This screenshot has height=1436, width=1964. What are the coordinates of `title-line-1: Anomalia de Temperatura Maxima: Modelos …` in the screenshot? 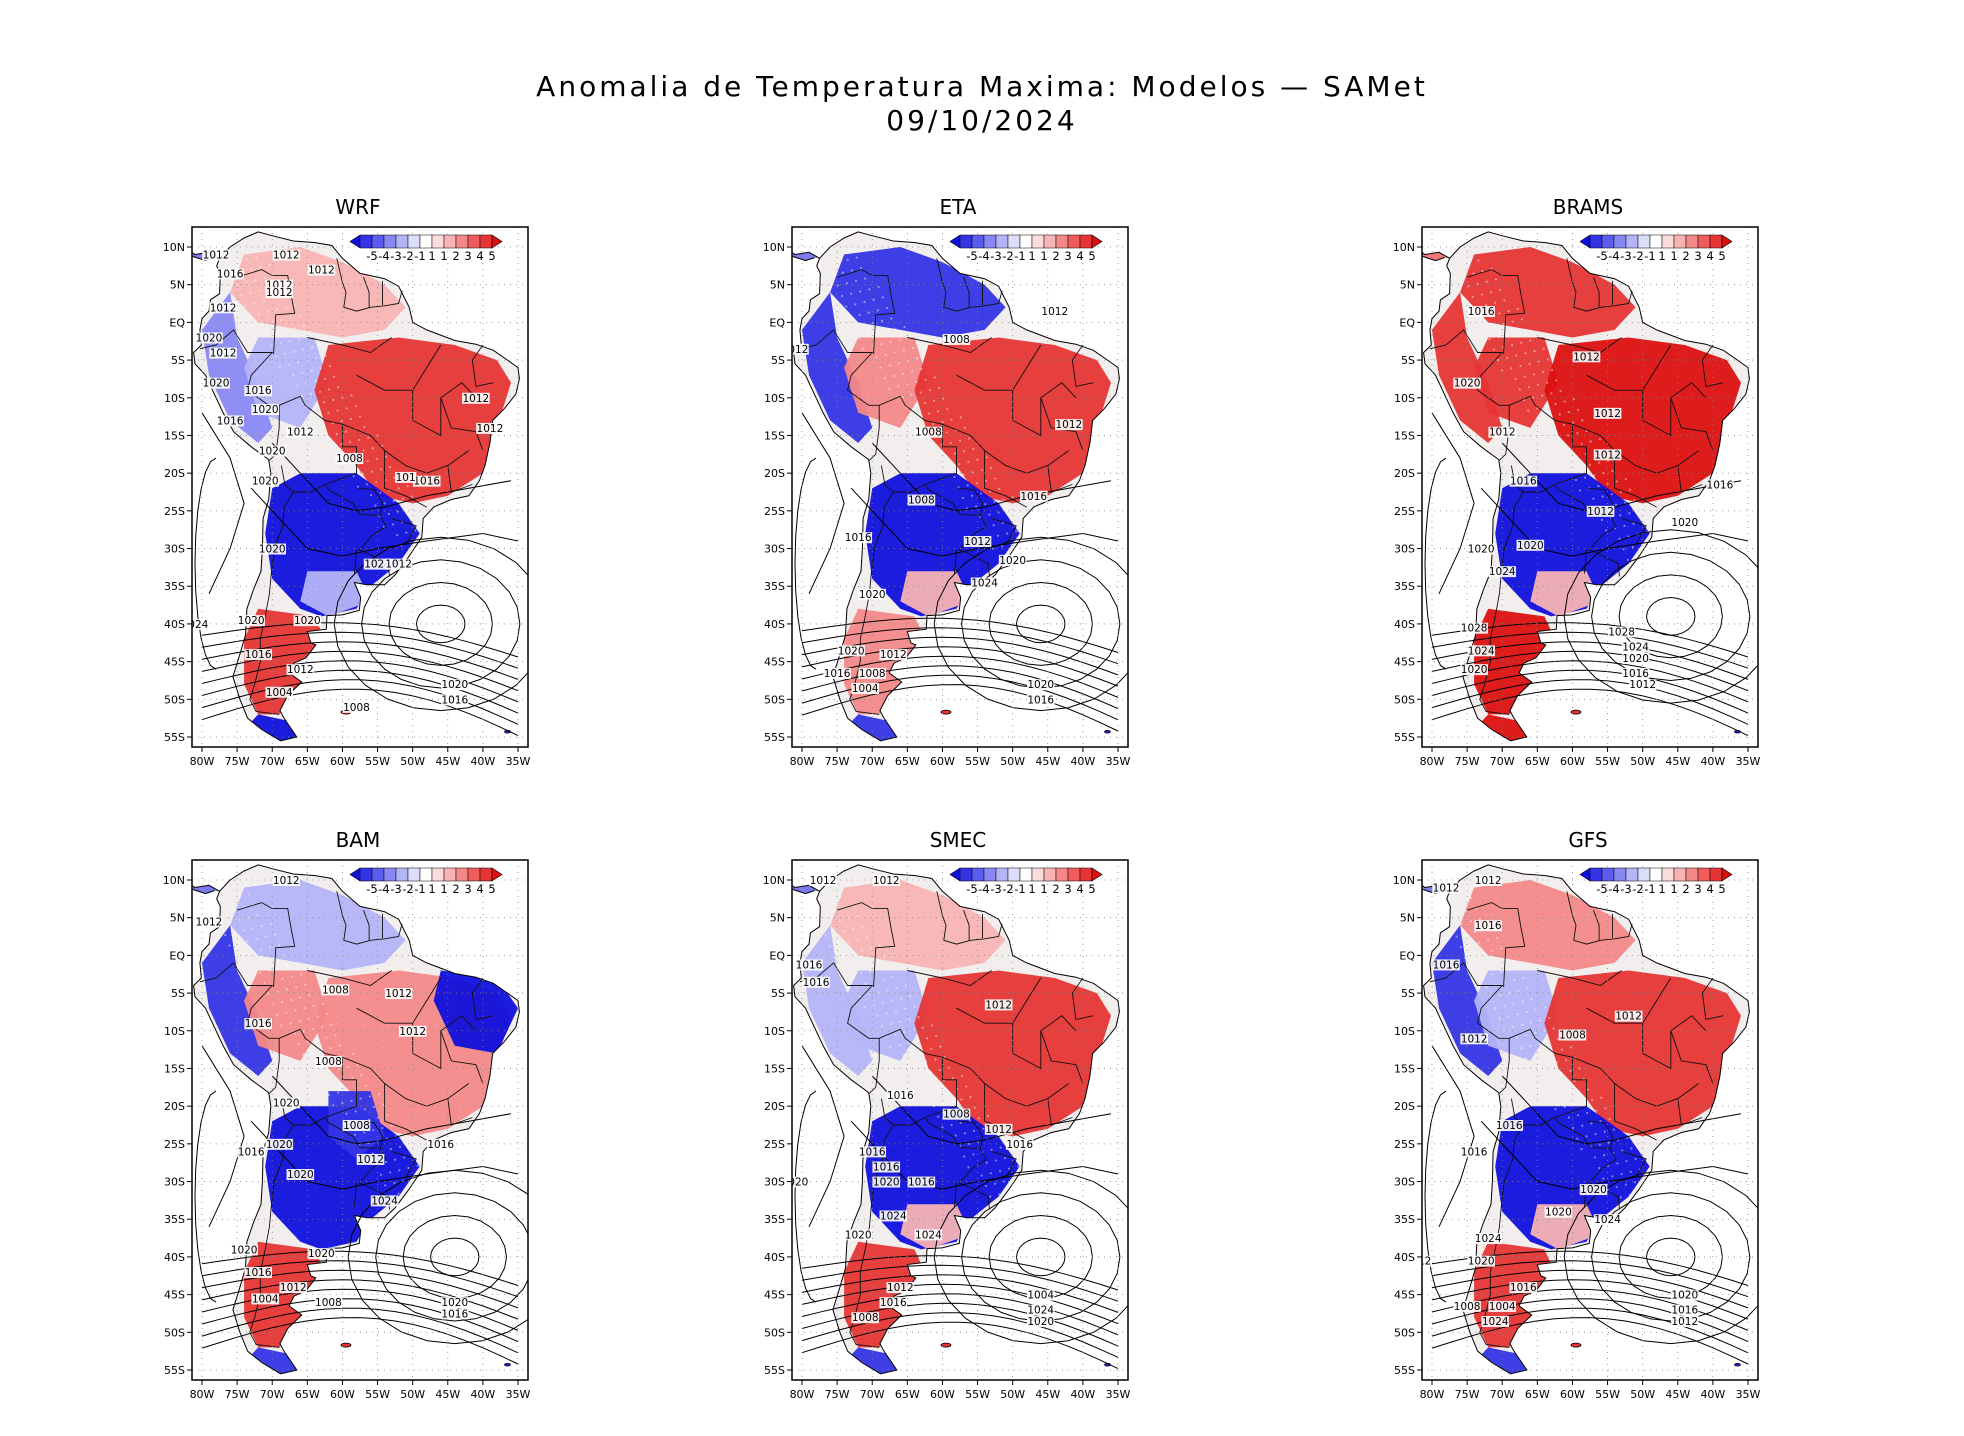 It's located at (982, 86).